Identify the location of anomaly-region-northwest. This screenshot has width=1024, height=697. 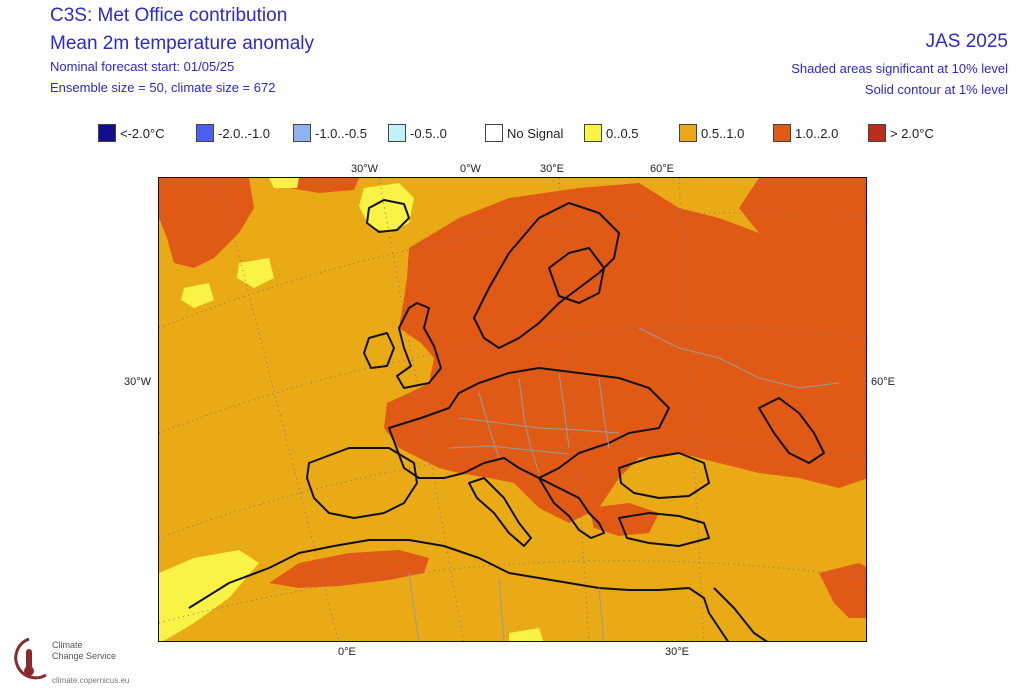
(206, 223).